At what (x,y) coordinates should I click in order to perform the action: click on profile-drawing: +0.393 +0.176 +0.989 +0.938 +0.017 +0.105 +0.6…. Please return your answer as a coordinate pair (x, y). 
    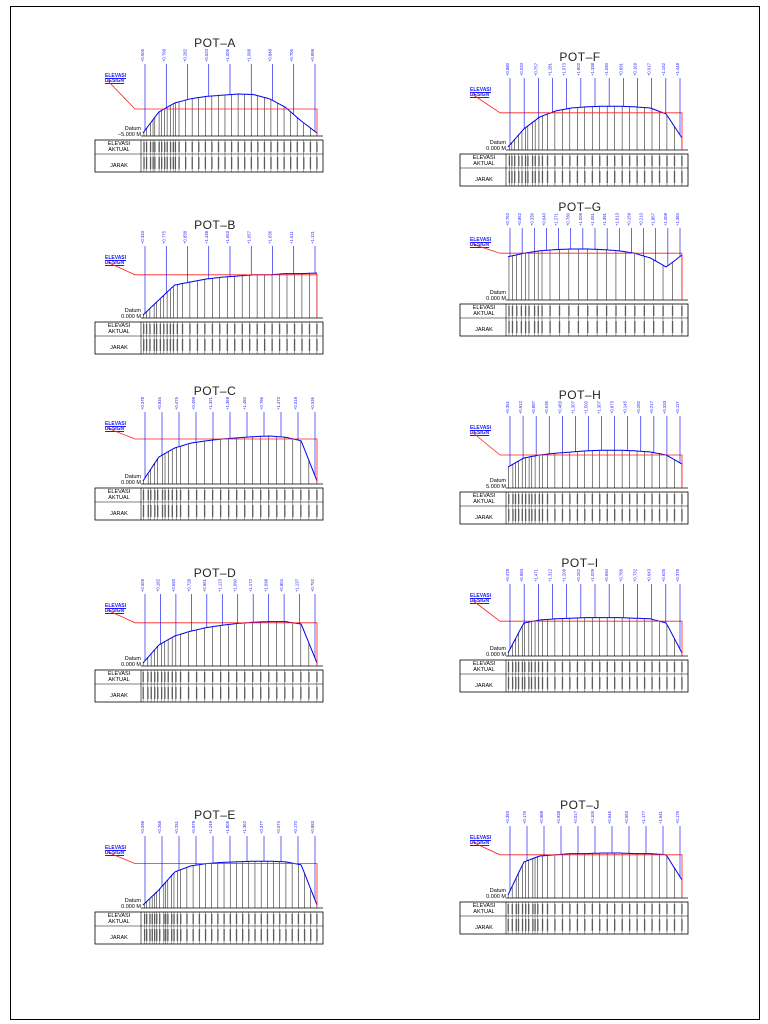
    Looking at the image, I should click on (574, 872).